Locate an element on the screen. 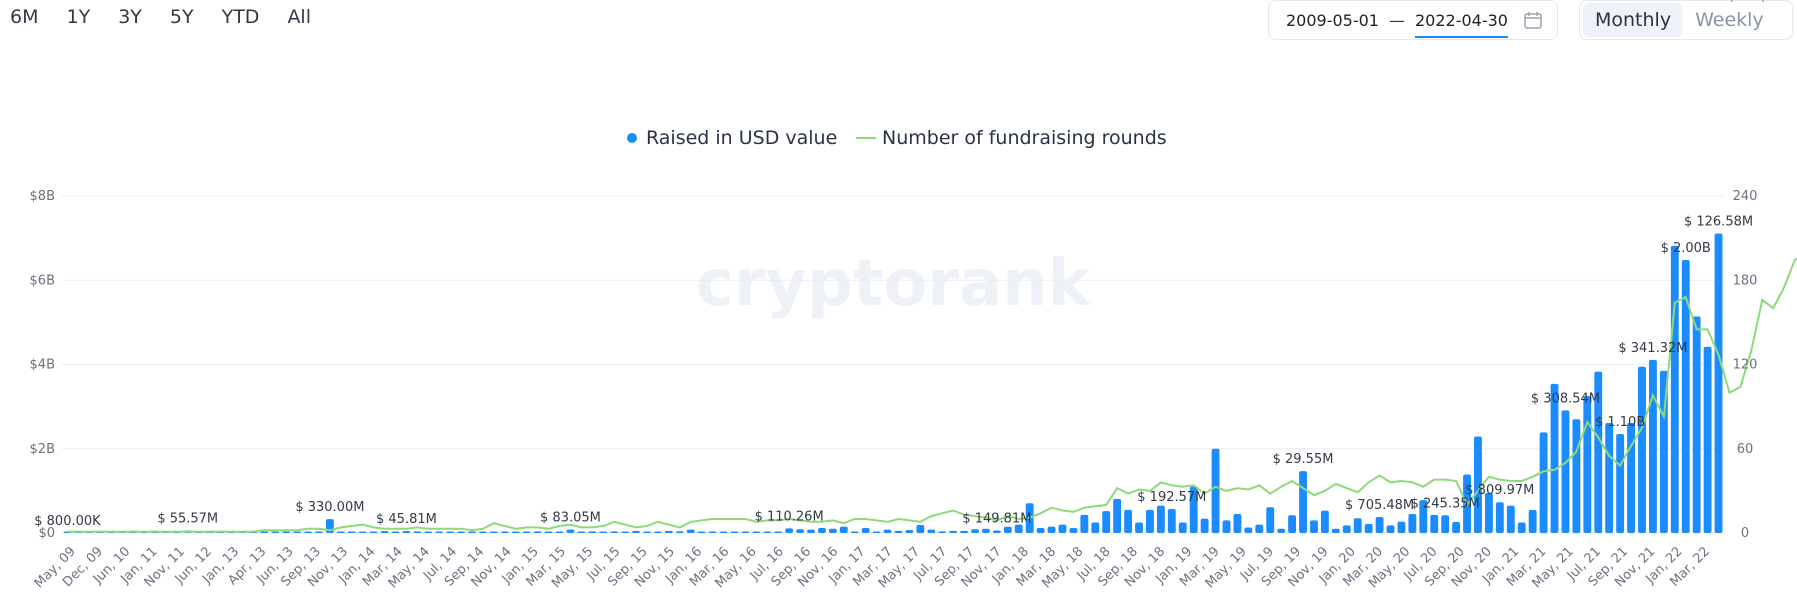 The height and width of the screenshot is (612, 1797). range-6m-button: 6M is located at coordinates (24, 17).